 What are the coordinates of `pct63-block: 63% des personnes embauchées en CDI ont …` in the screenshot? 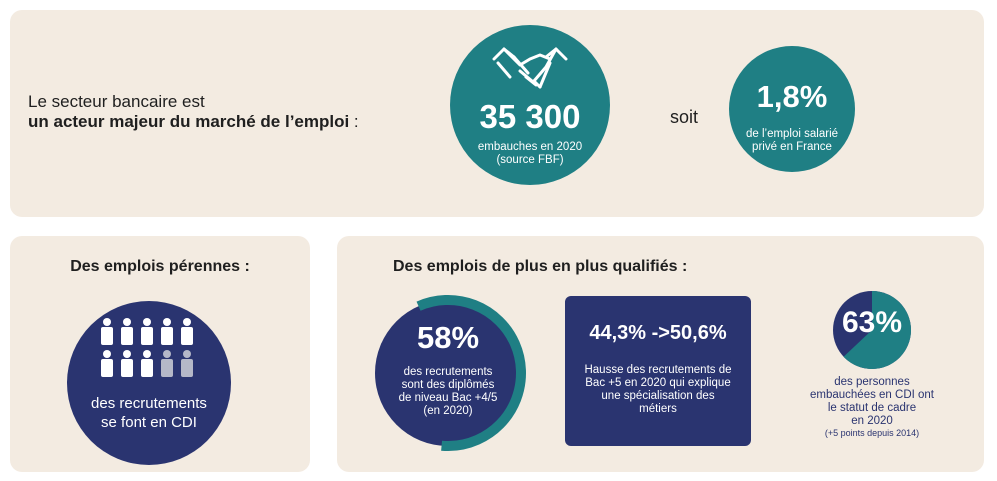 It's located at (877, 380).